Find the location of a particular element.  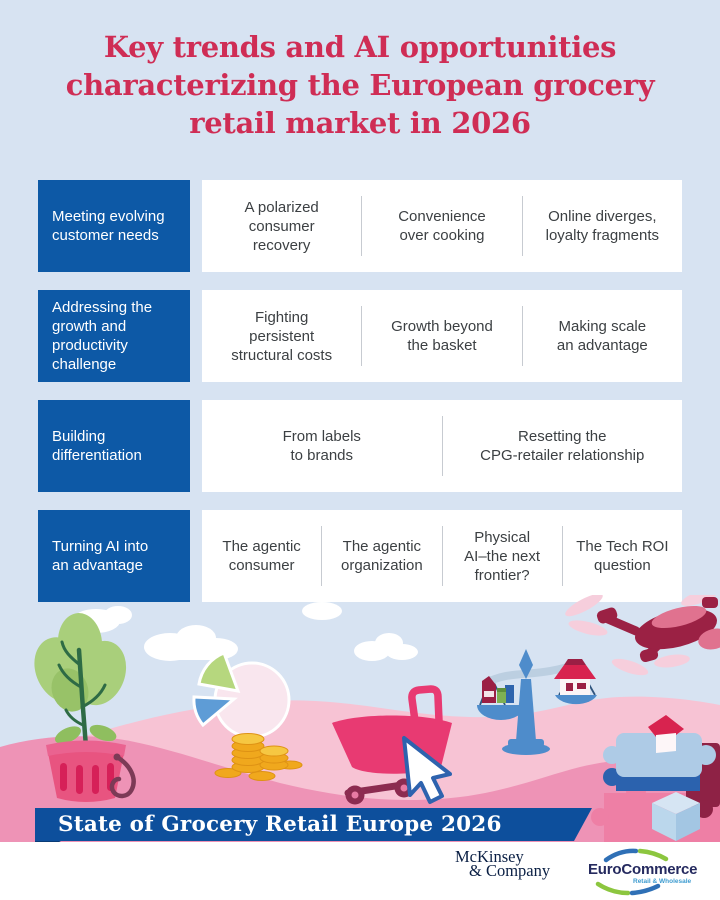

trend-item: Online diverges, loyalty fragments is located at coordinates (602, 226).